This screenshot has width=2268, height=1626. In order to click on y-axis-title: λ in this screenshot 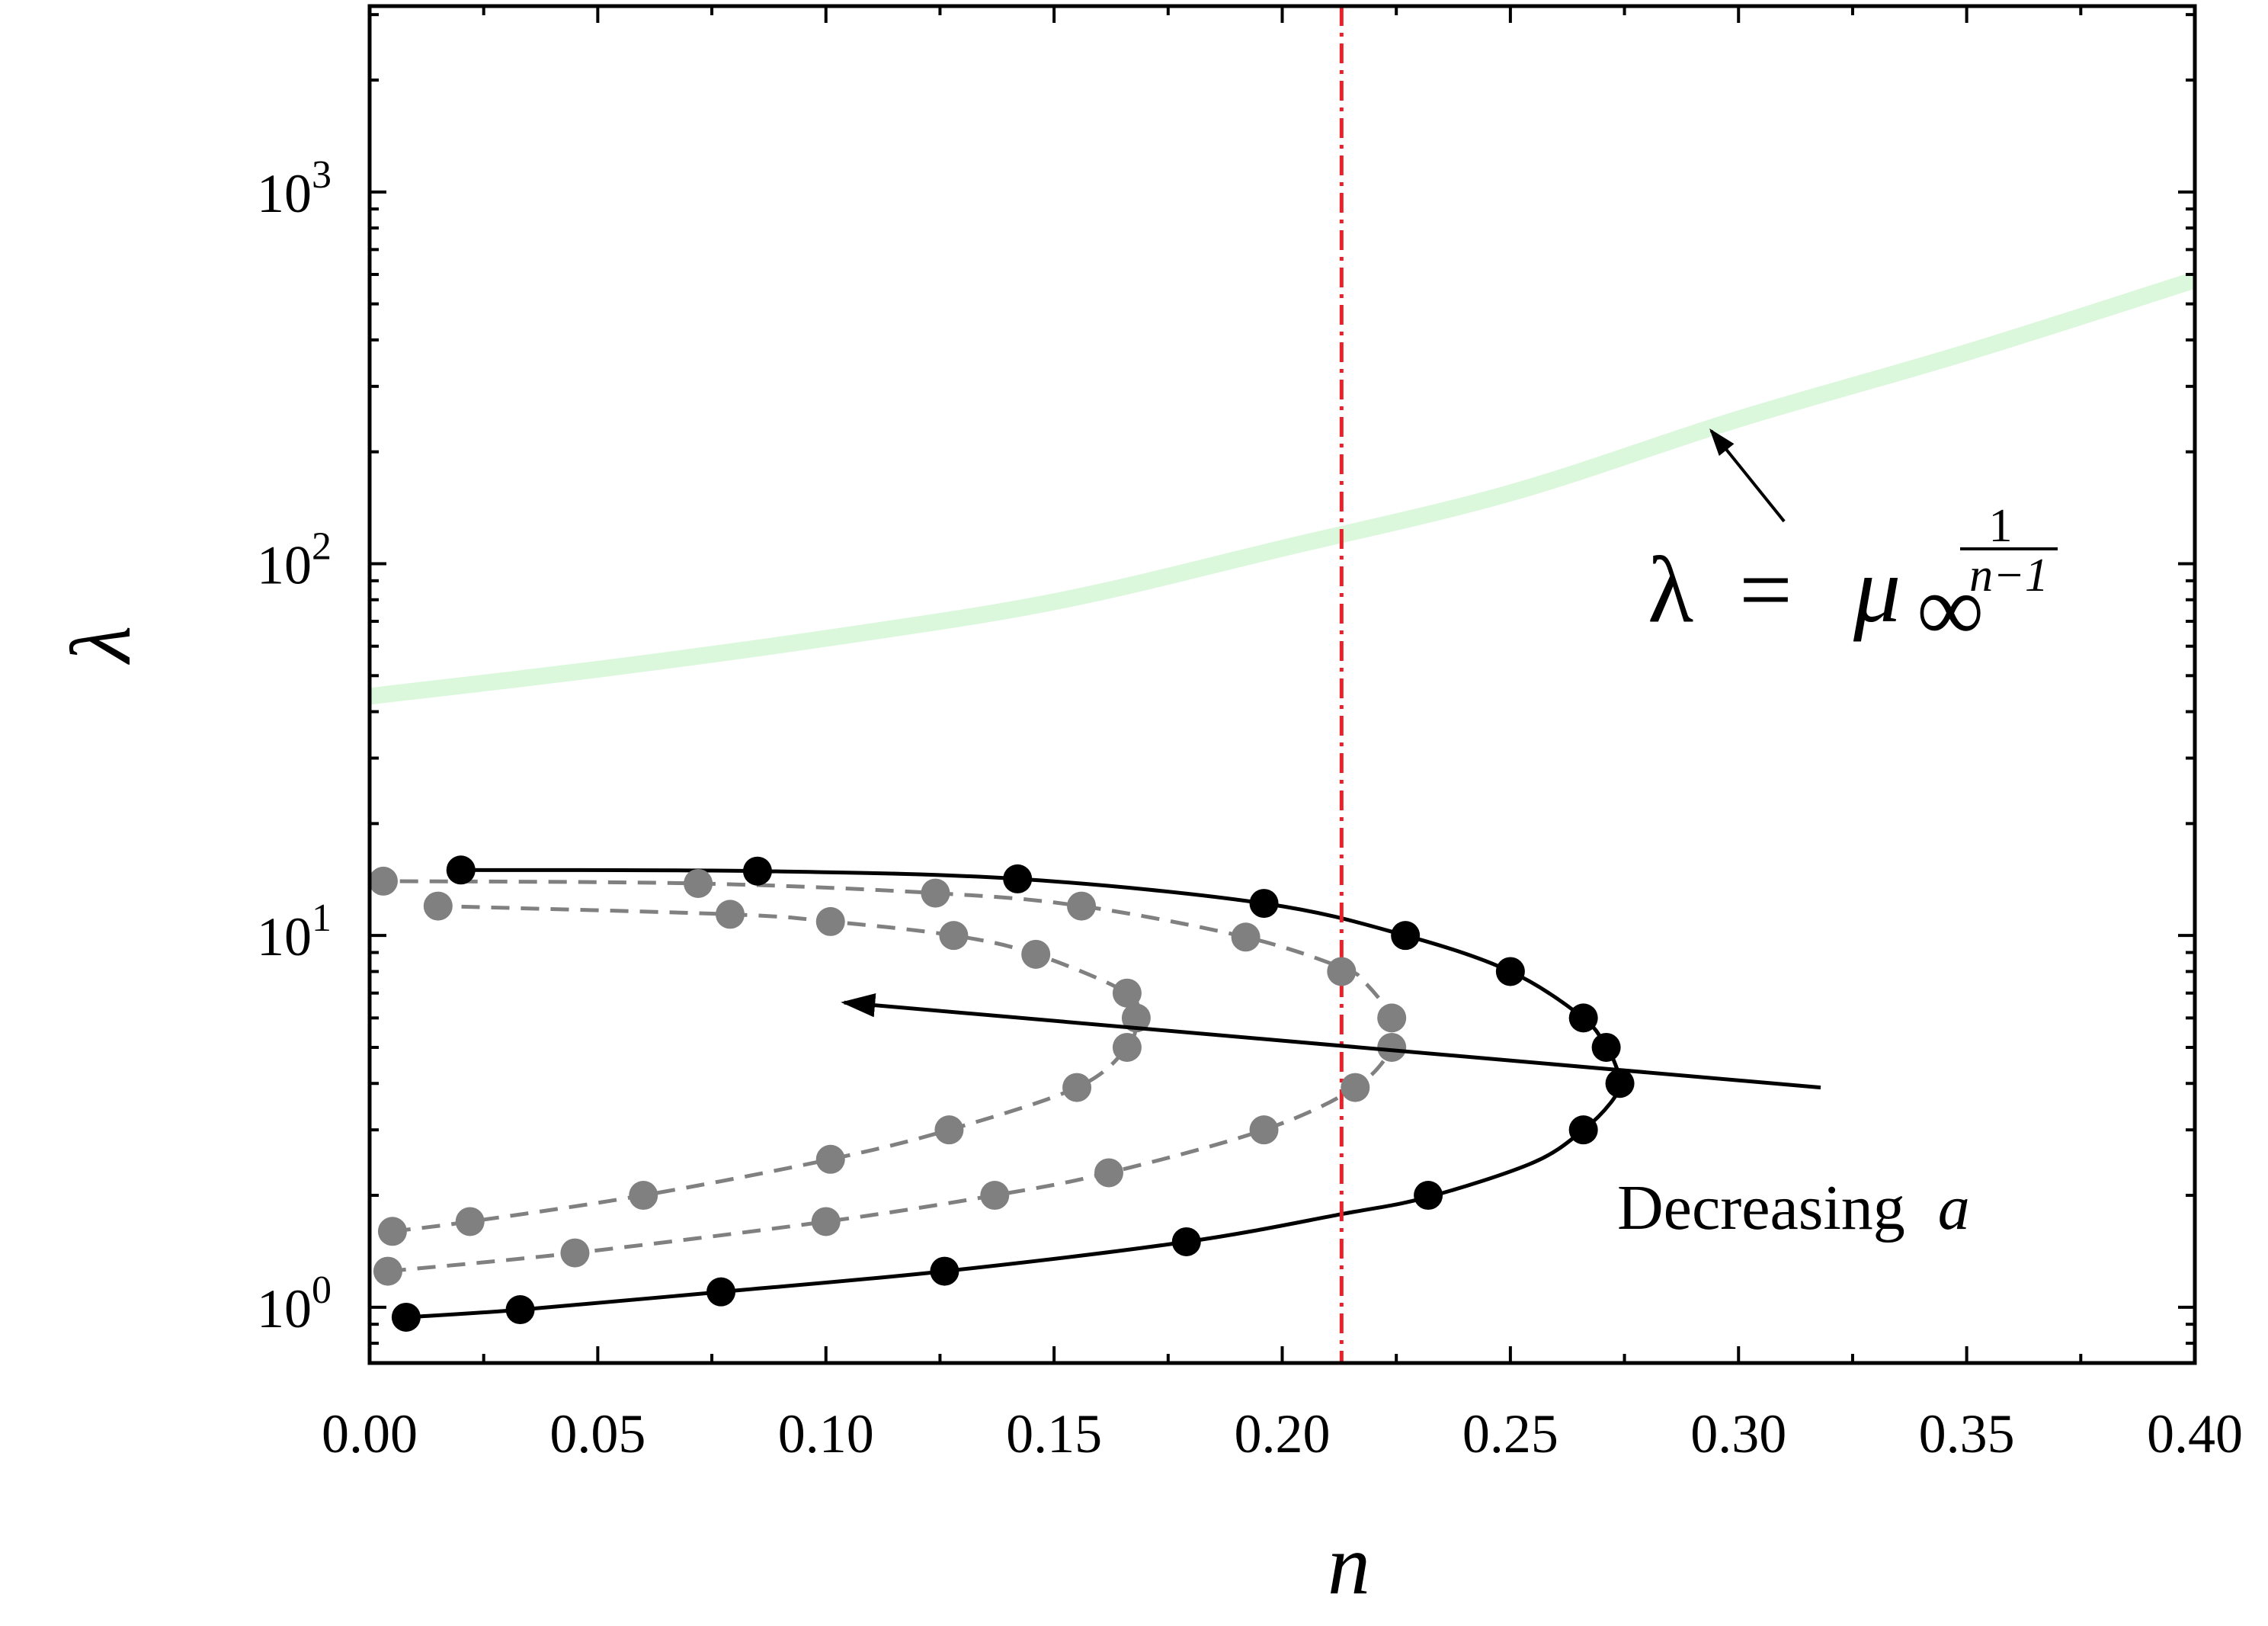, I will do `click(101, 646)`.